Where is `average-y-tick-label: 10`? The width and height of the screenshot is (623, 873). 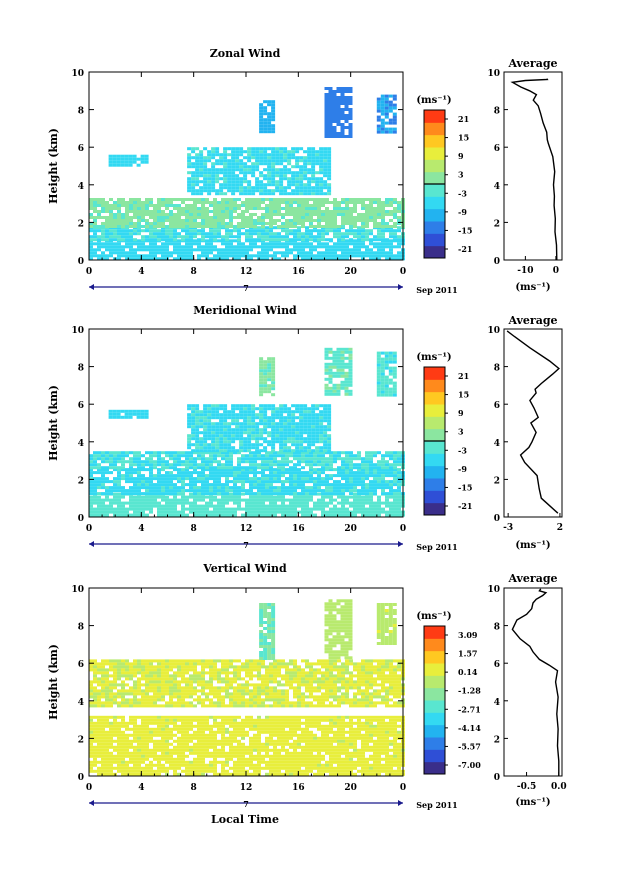
average-y-tick-label: 10 is located at coordinates (493, 74).